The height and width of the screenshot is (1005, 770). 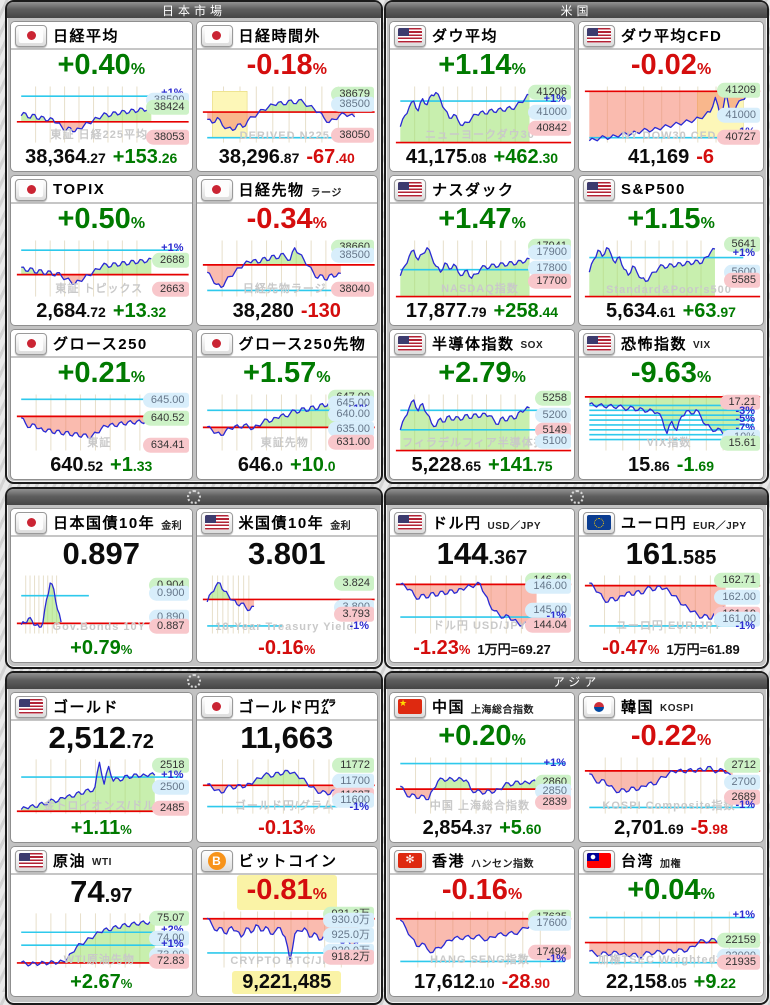 I want to click on price-tag: 631.00, so click(x=351, y=442).